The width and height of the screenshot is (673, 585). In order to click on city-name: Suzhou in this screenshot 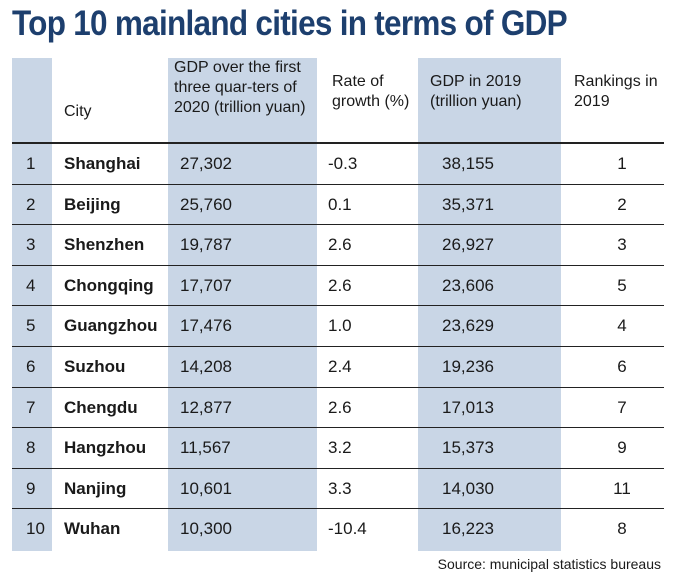, I will do `click(95, 366)`.